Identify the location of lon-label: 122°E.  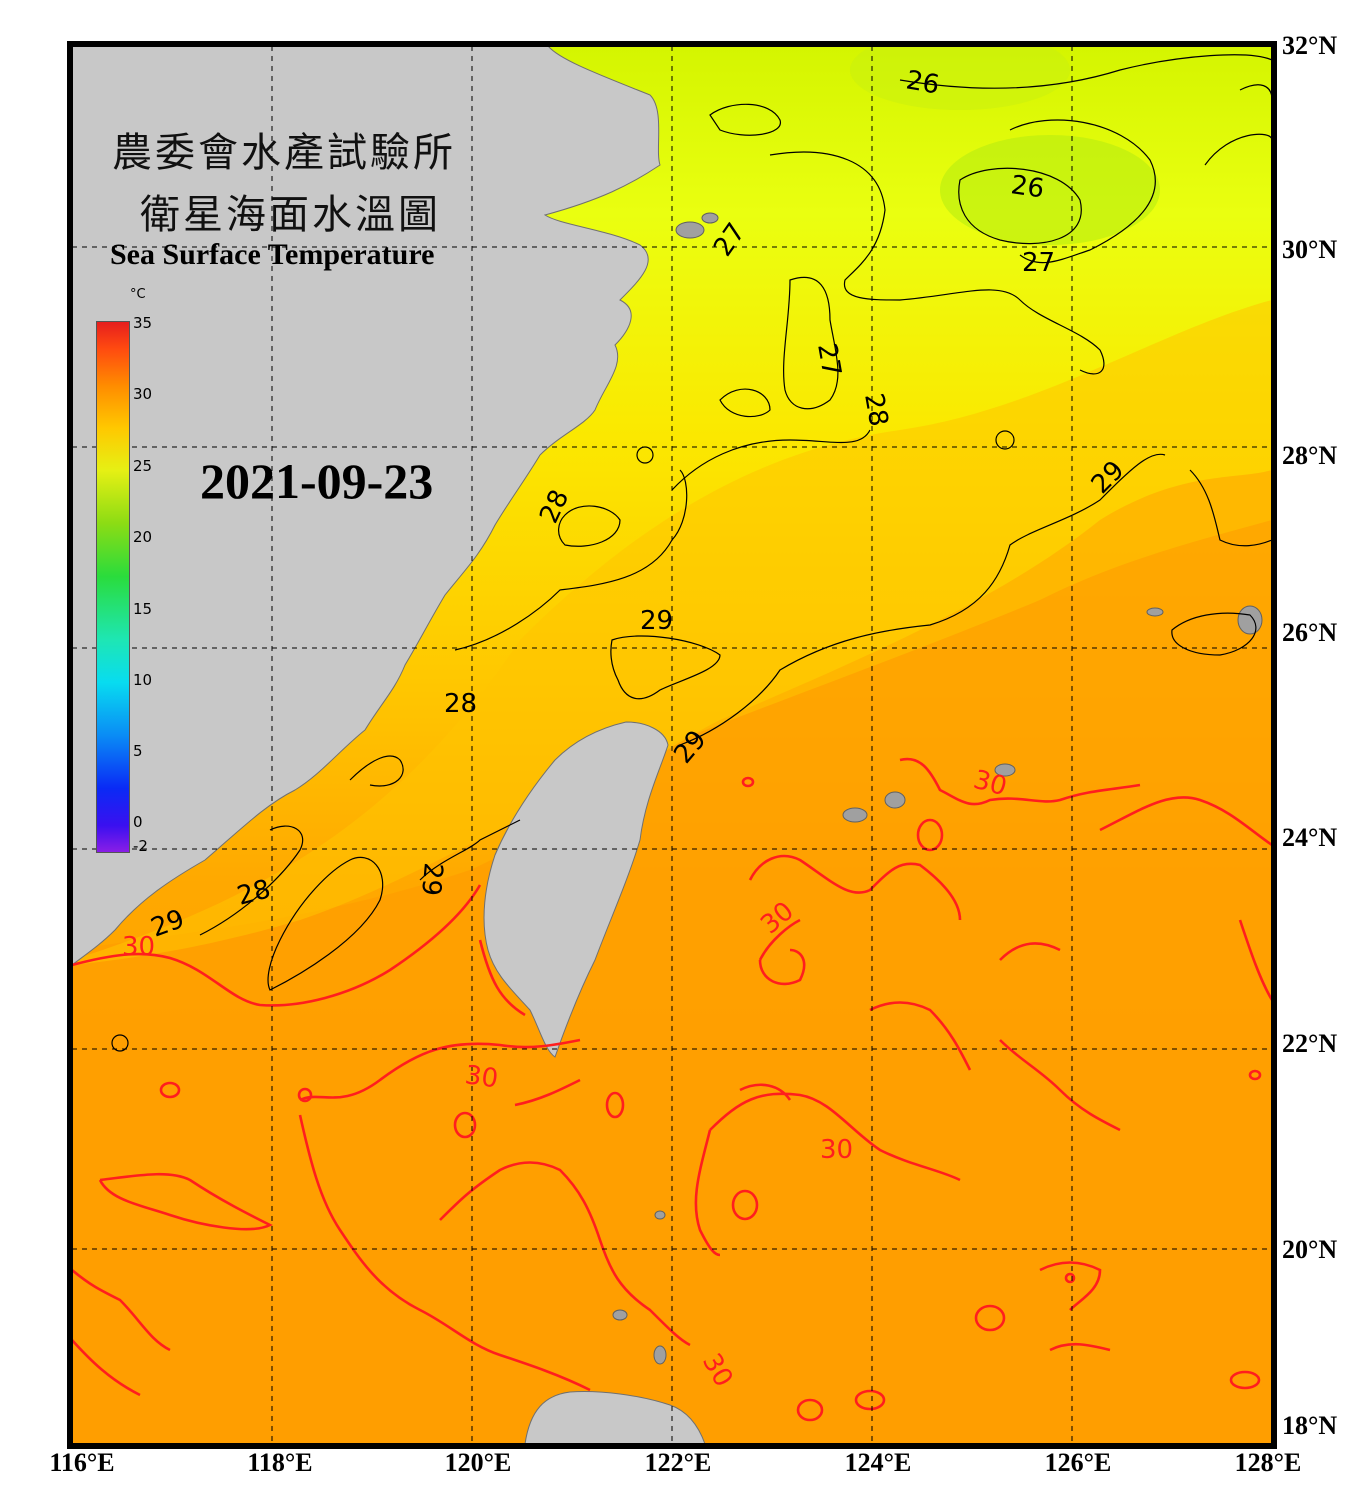
(678, 1462).